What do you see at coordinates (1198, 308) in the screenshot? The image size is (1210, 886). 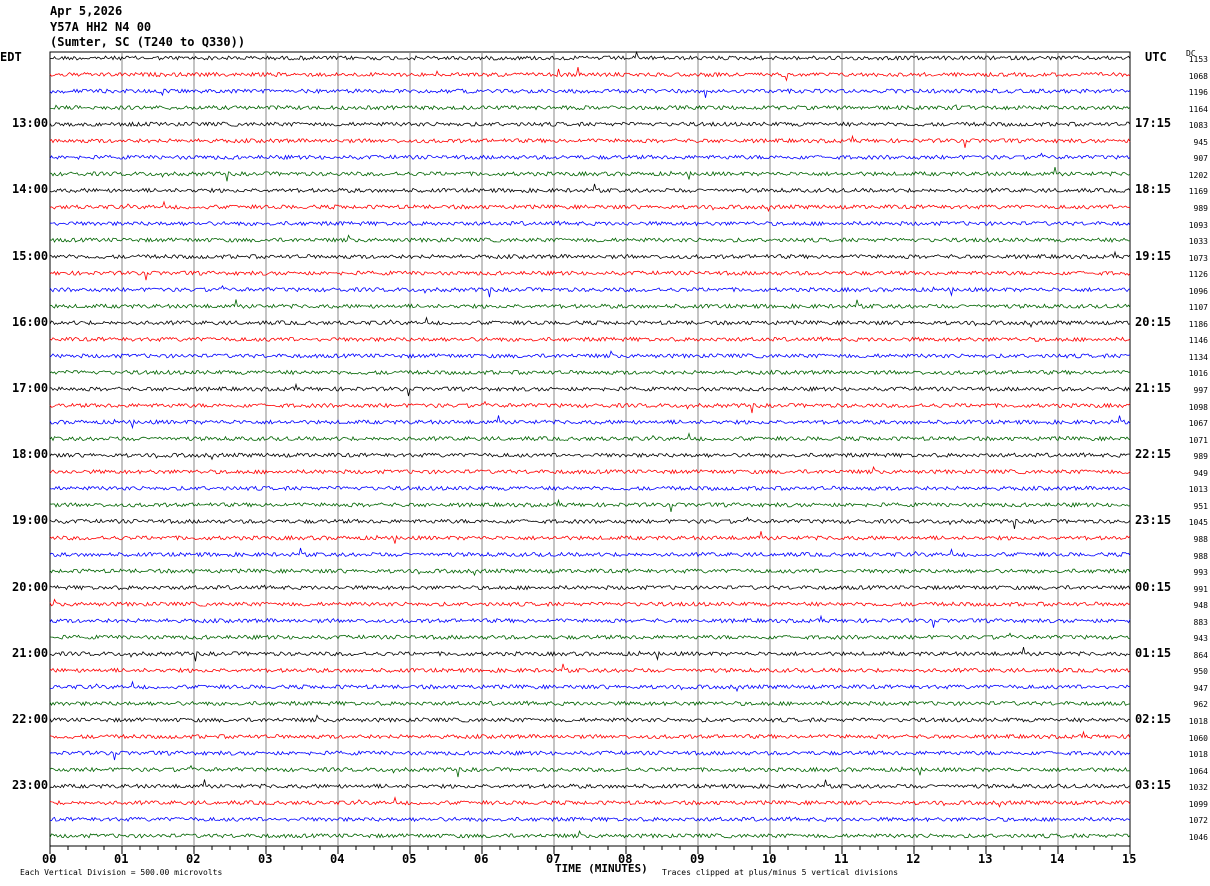 I see `dc-offset-label: 1107` at bounding box center [1198, 308].